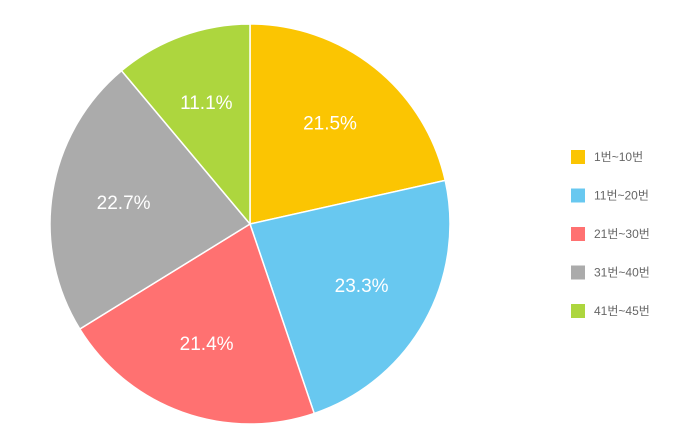 This screenshot has height=445, width=684. What do you see at coordinates (207, 344) in the screenshot?
I see `slice-value-label-3: 21.4%` at bounding box center [207, 344].